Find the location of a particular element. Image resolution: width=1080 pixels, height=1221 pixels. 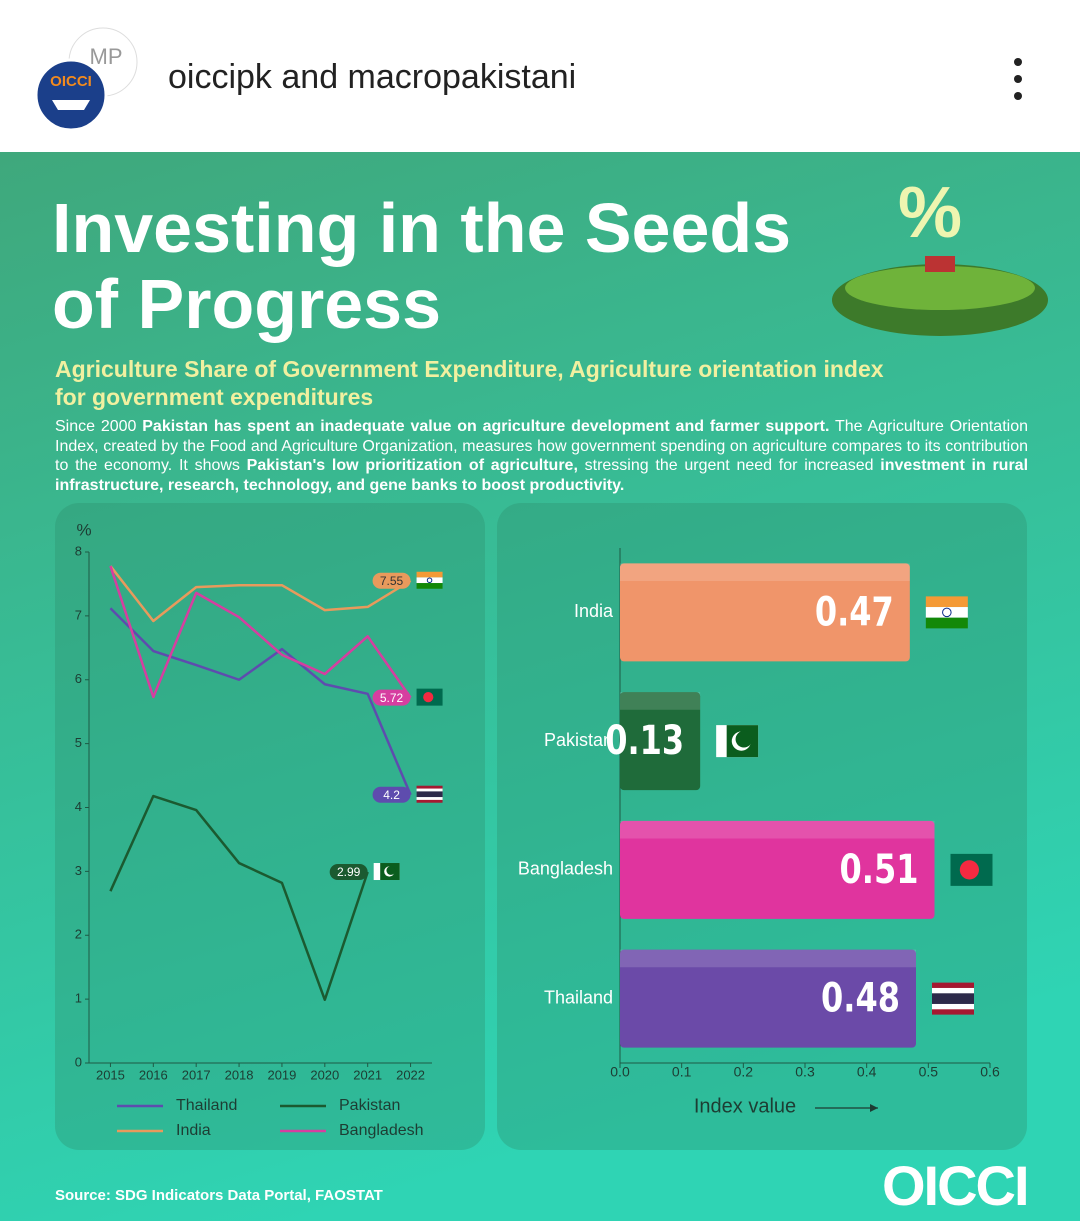

end-label: 5.72 is located at coordinates (392, 698).